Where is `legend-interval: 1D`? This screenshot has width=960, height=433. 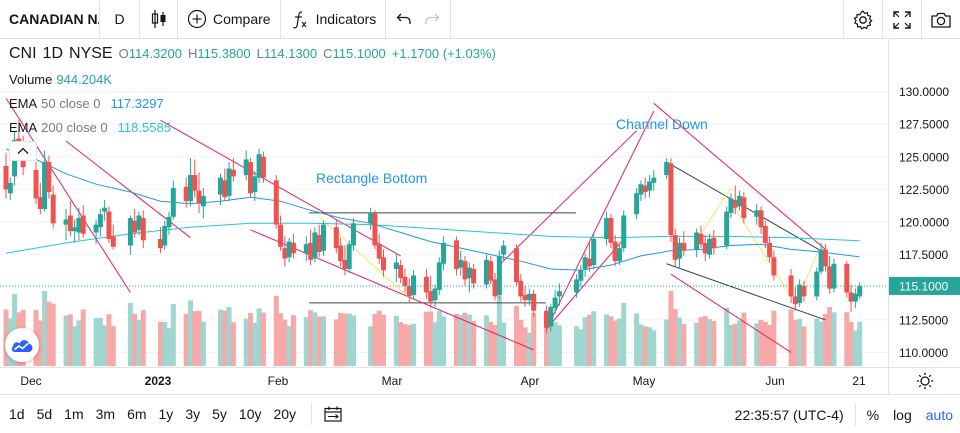
legend-interval: 1D is located at coordinates (53, 53).